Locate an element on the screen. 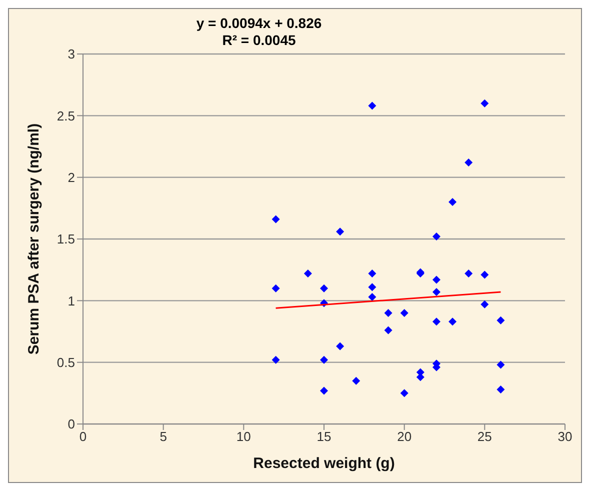 Image resolution: width=590 pixels, height=491 pixels. x-tick-label: 0 is located at coordinates (83, 436).